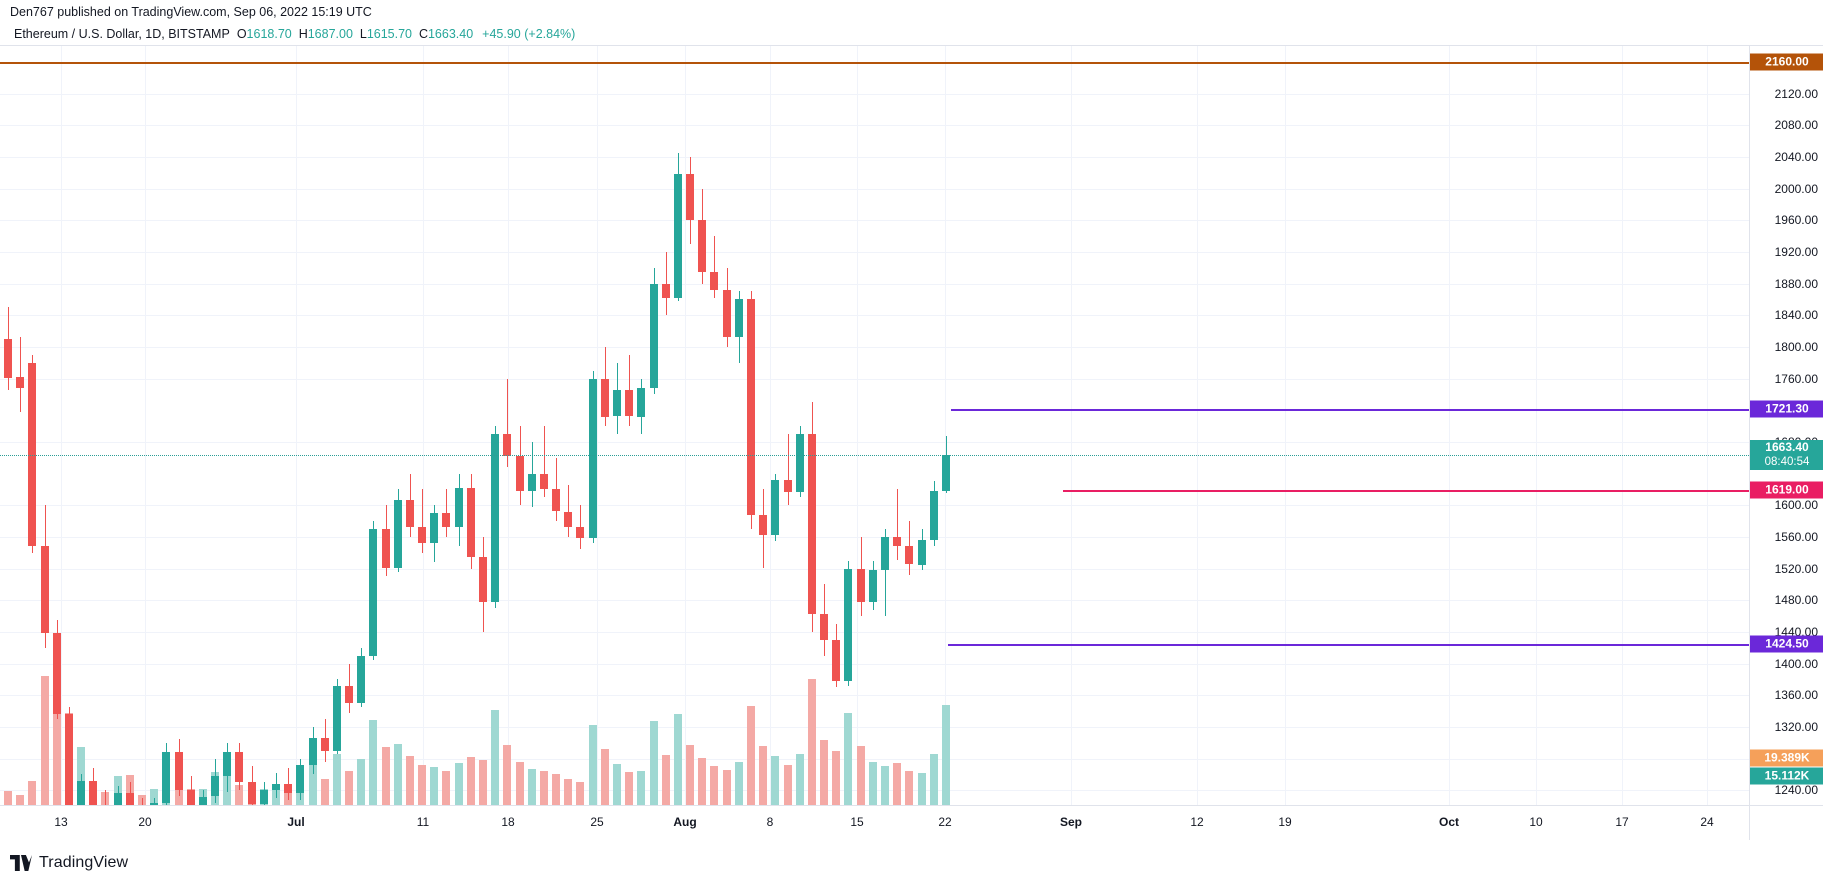  Describe the element at coordinates (1406, 491) in the screenshot. I see `entry-line` at that location.